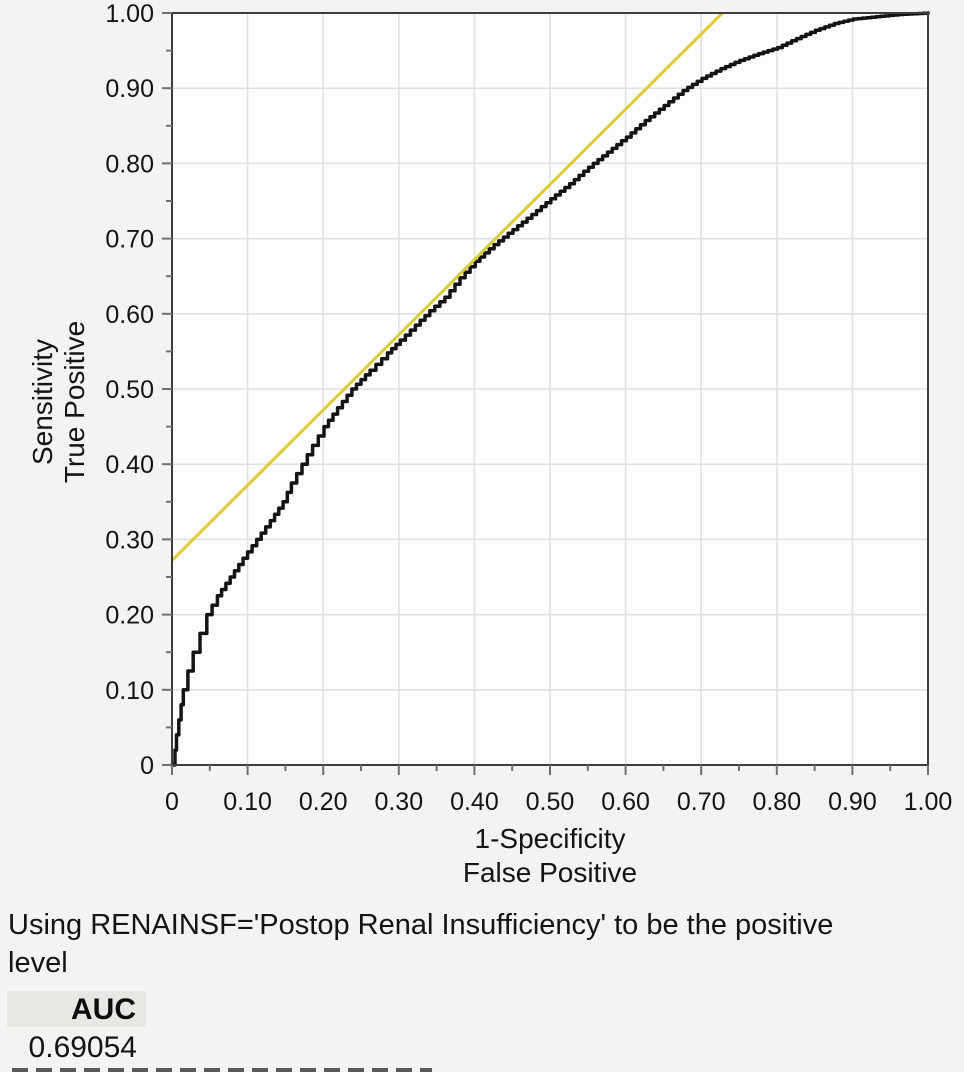  I want to click on x-tick-label: 0.60, so click(625, 802).